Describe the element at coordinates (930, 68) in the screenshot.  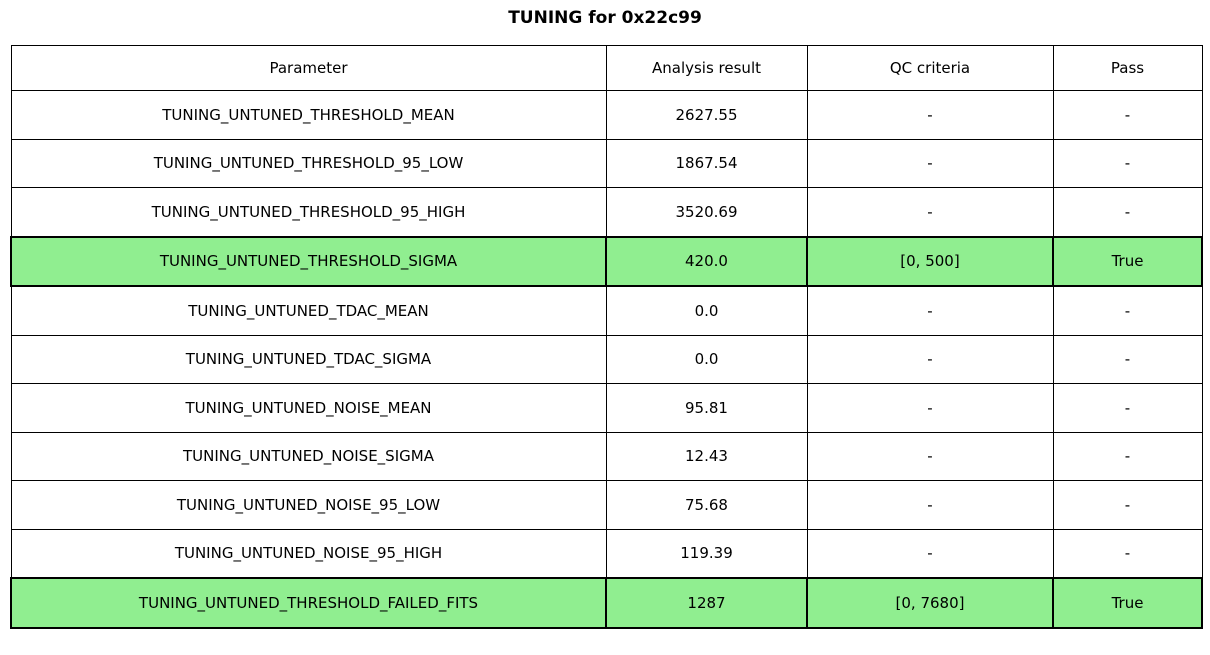
I see `column-header: QC criteria` at that location.